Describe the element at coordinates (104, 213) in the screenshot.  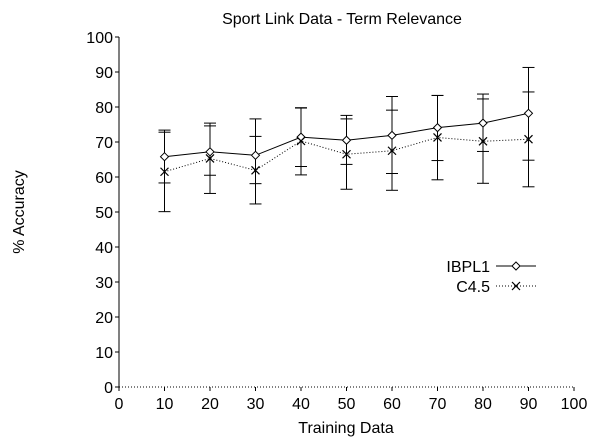
I see `y-tick-label: 50` at that location.